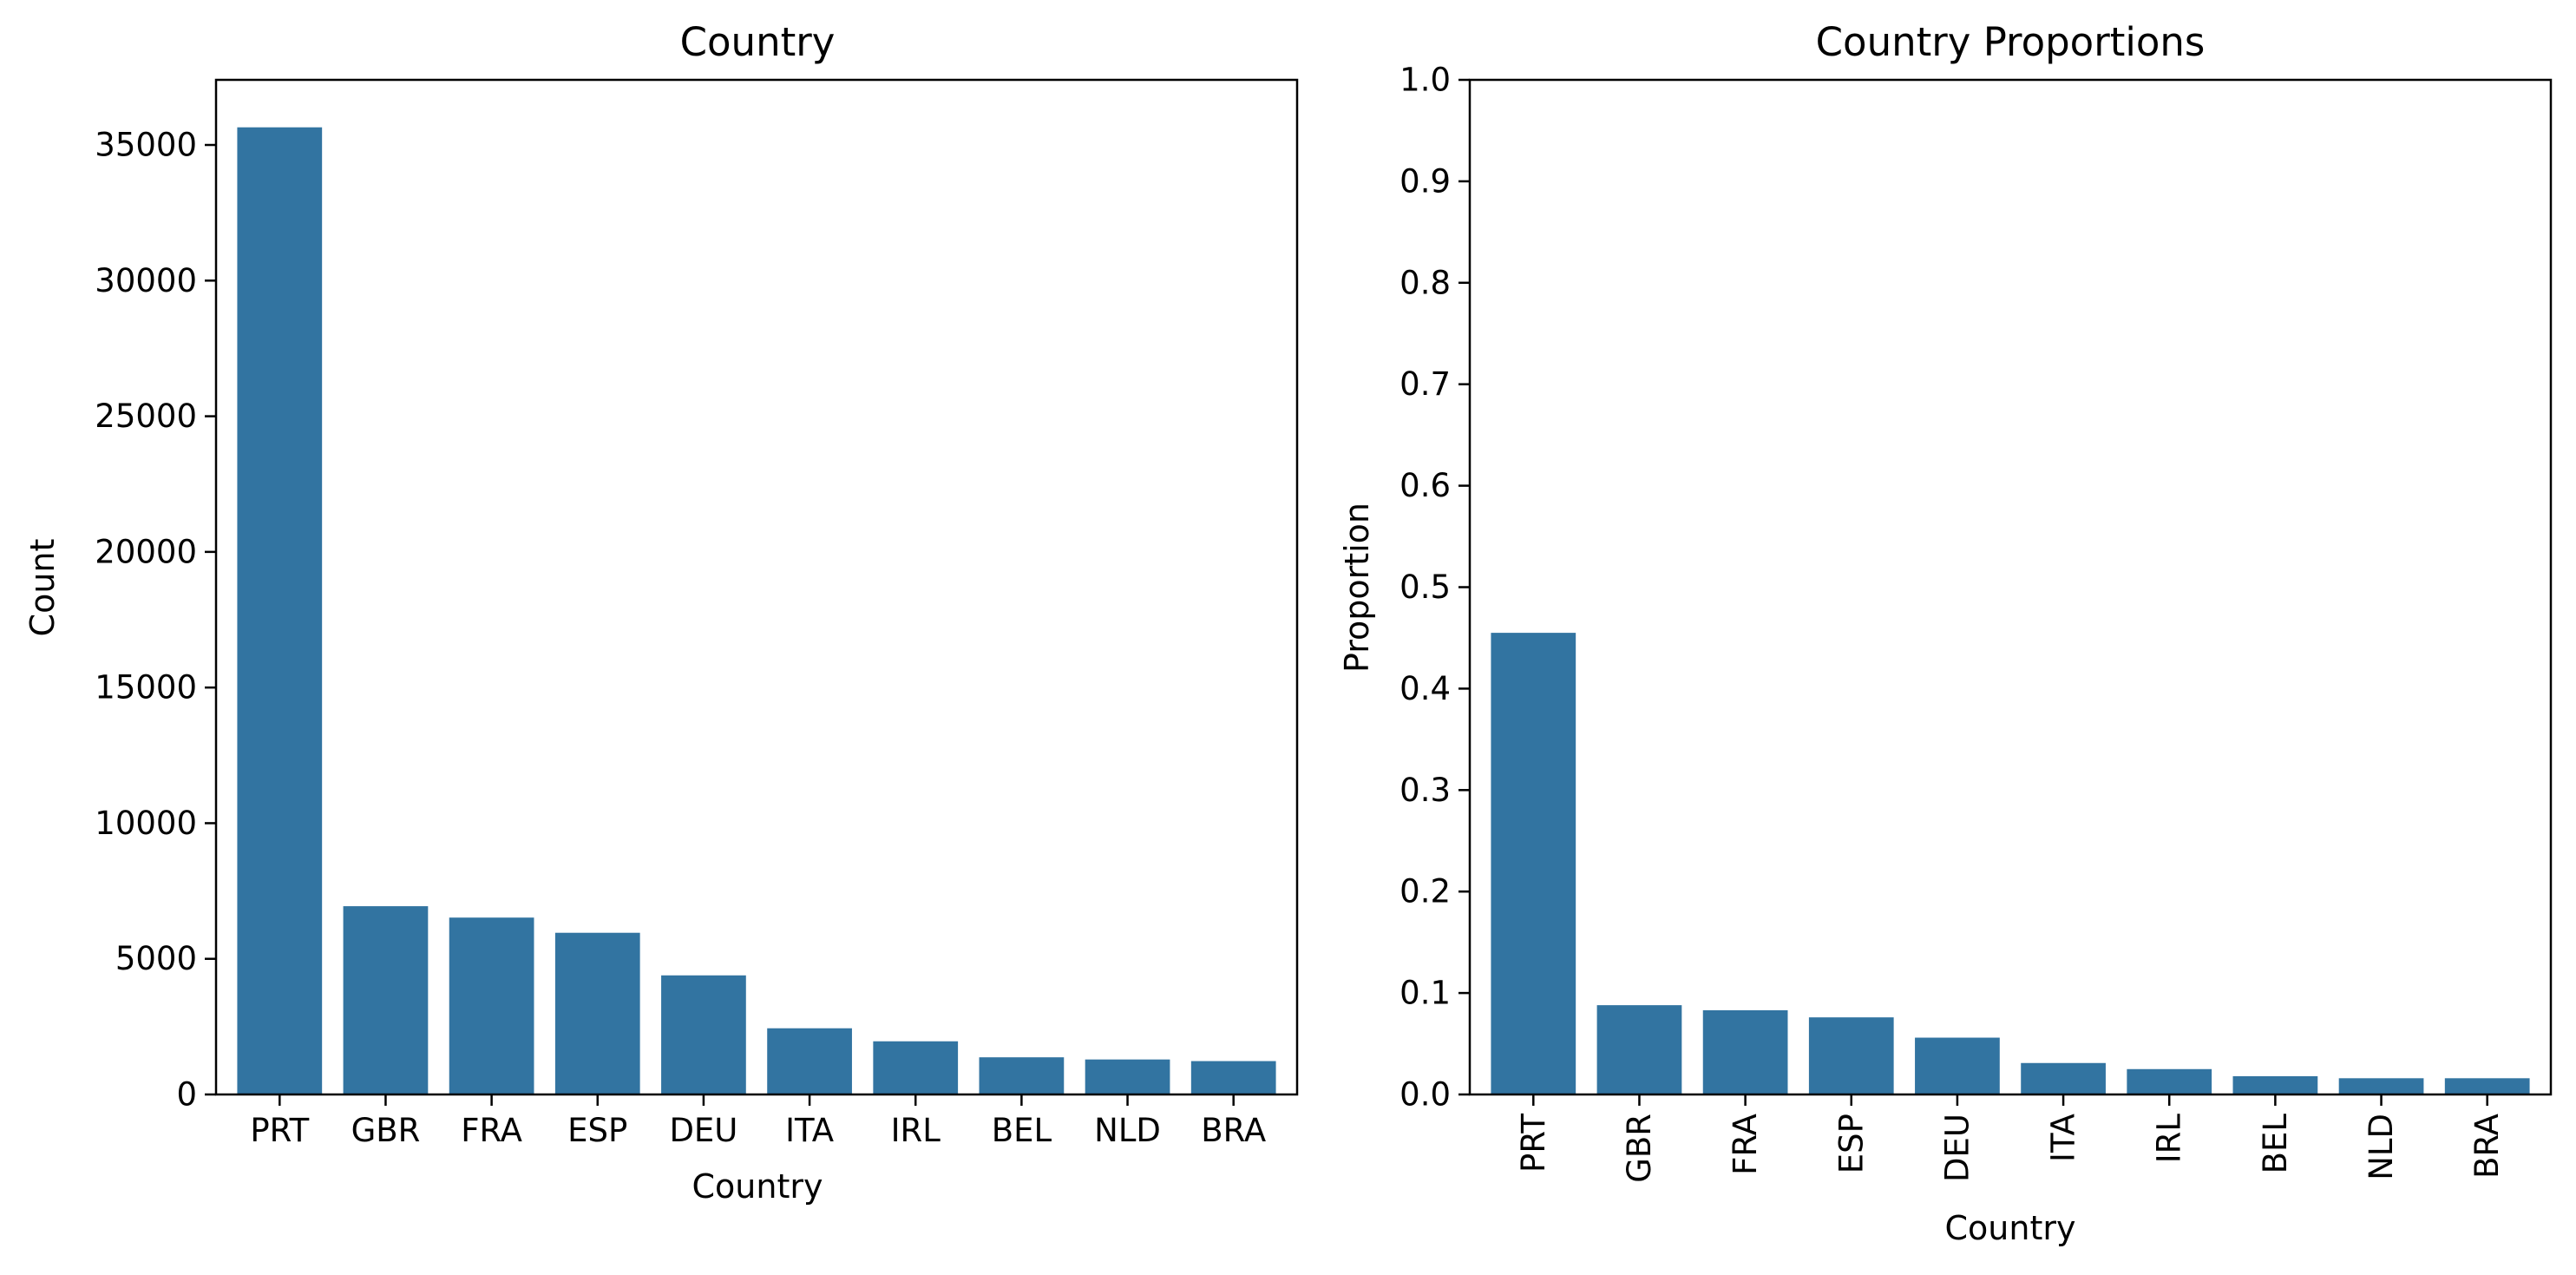 Image resolution: width=2576 pixels, height=1275 pixels. I want to click on y-tick-label: 0.0, so click(1425, 1095).